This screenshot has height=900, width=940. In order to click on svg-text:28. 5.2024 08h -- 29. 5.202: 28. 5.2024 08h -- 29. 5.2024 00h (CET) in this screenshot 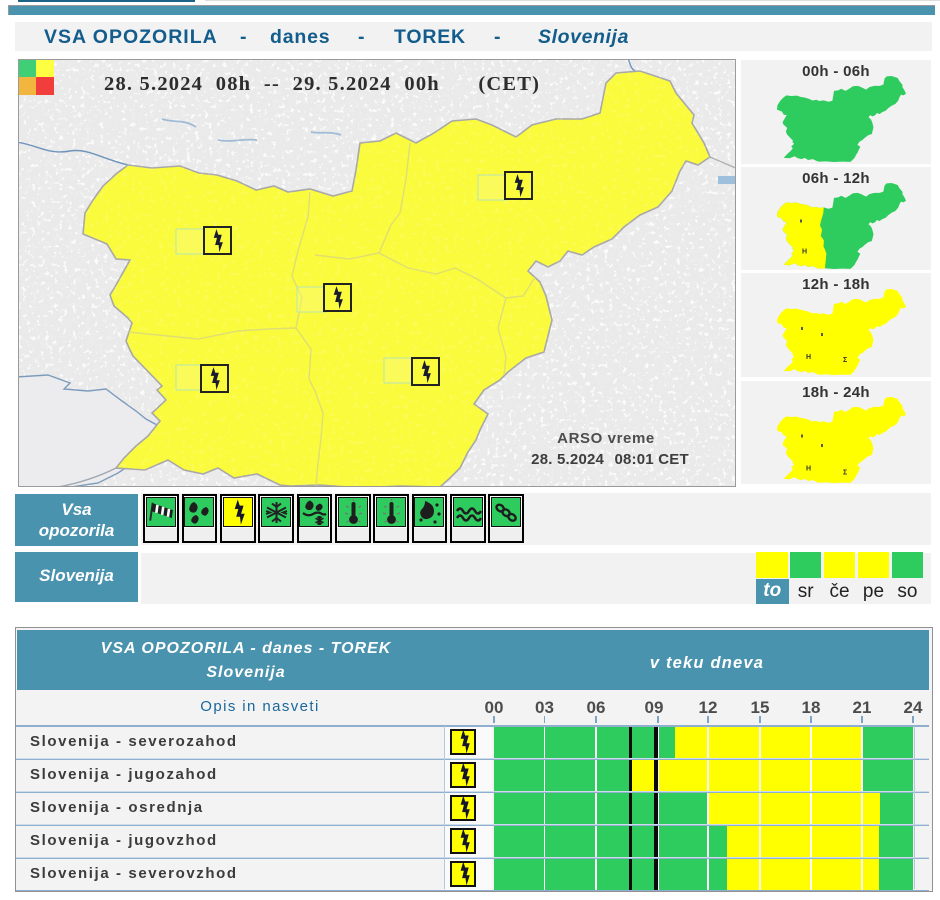, I will do `click(322, 84)`.